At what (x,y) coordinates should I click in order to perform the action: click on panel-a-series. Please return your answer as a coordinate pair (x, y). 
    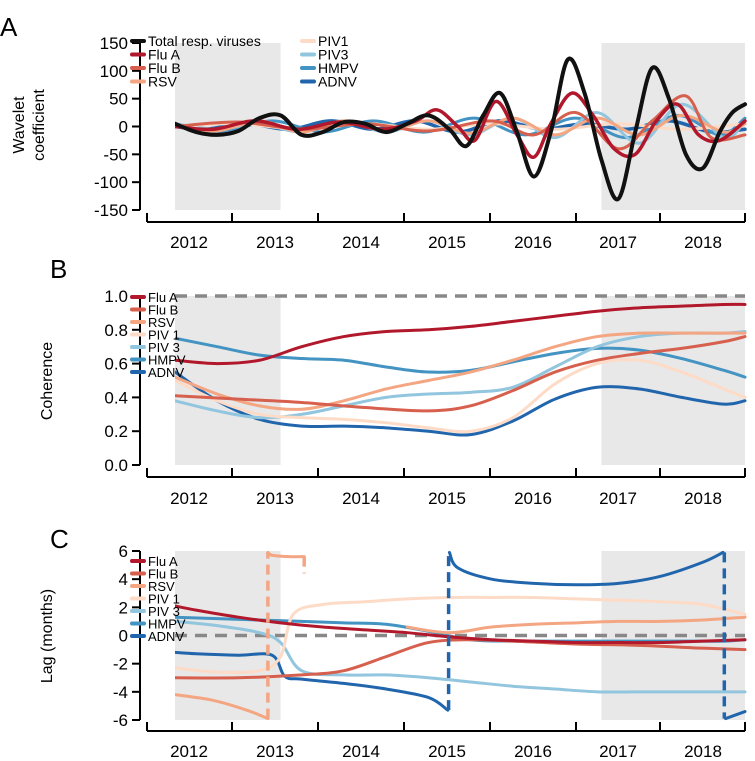
    Looking at the image, I should click on (461, 129).